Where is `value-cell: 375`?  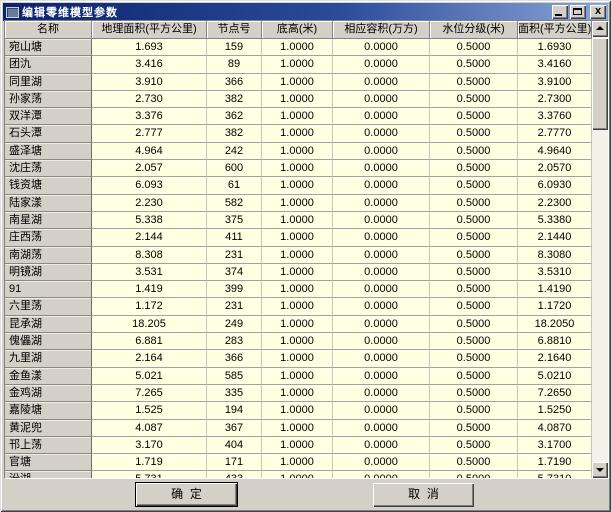 value-cell: 375 is located at coordinates (234, 220).